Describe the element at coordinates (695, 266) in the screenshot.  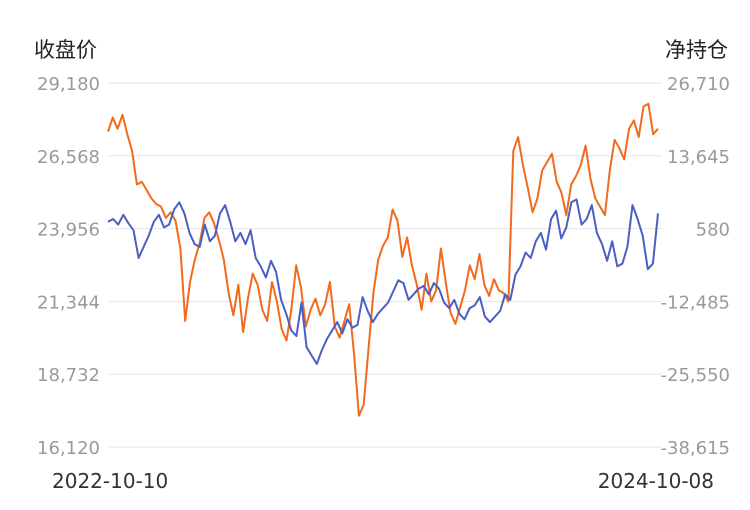
I see `y-axis-right-ticks: 26,710 13,645 580 -12,485 -25,550 -38,615` at that location.